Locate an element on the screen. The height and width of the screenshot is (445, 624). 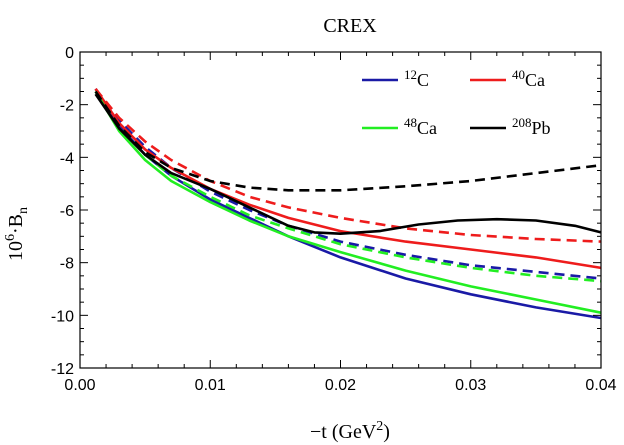
y-axis-label: 106·Bn is located at coordinates (17, 234).